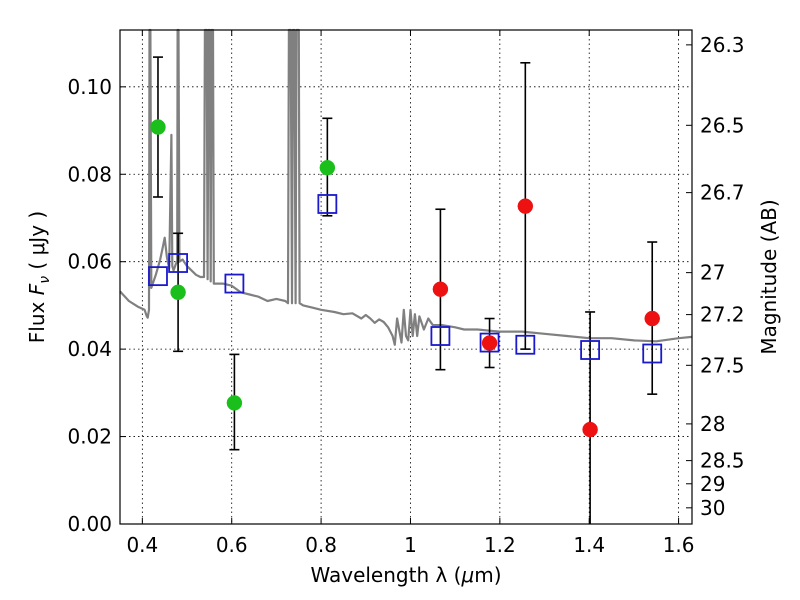 This screenshot has height=600, width=800. Describe the element at coordinates (89, 174) in the screenshot. I see `y-tick-label: 0.08` at that location.